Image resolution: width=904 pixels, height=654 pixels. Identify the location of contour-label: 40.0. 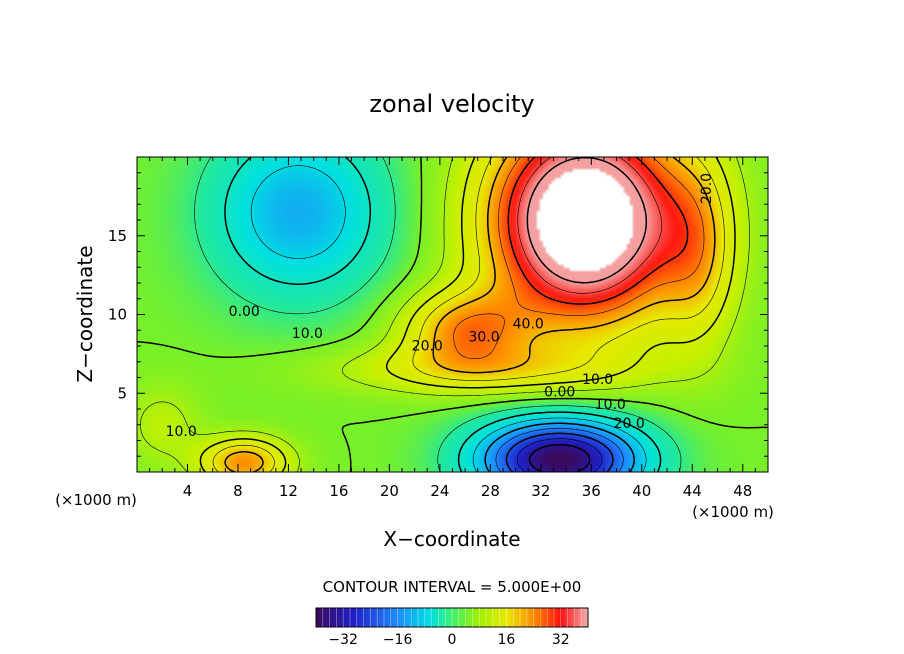
(528, 325).